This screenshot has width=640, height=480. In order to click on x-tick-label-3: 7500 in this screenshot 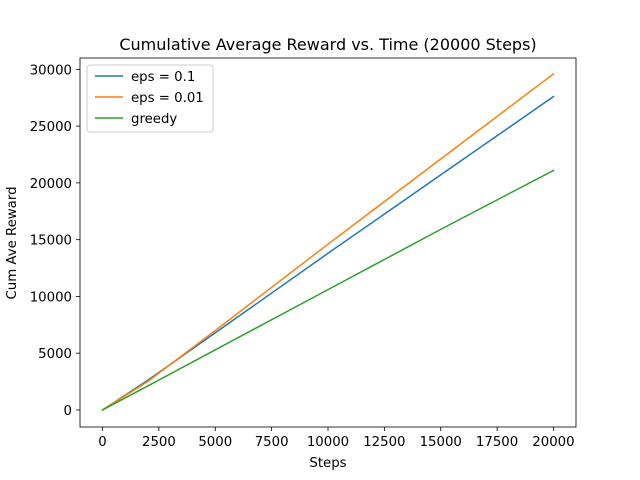, I will do `click(272, 442)`.